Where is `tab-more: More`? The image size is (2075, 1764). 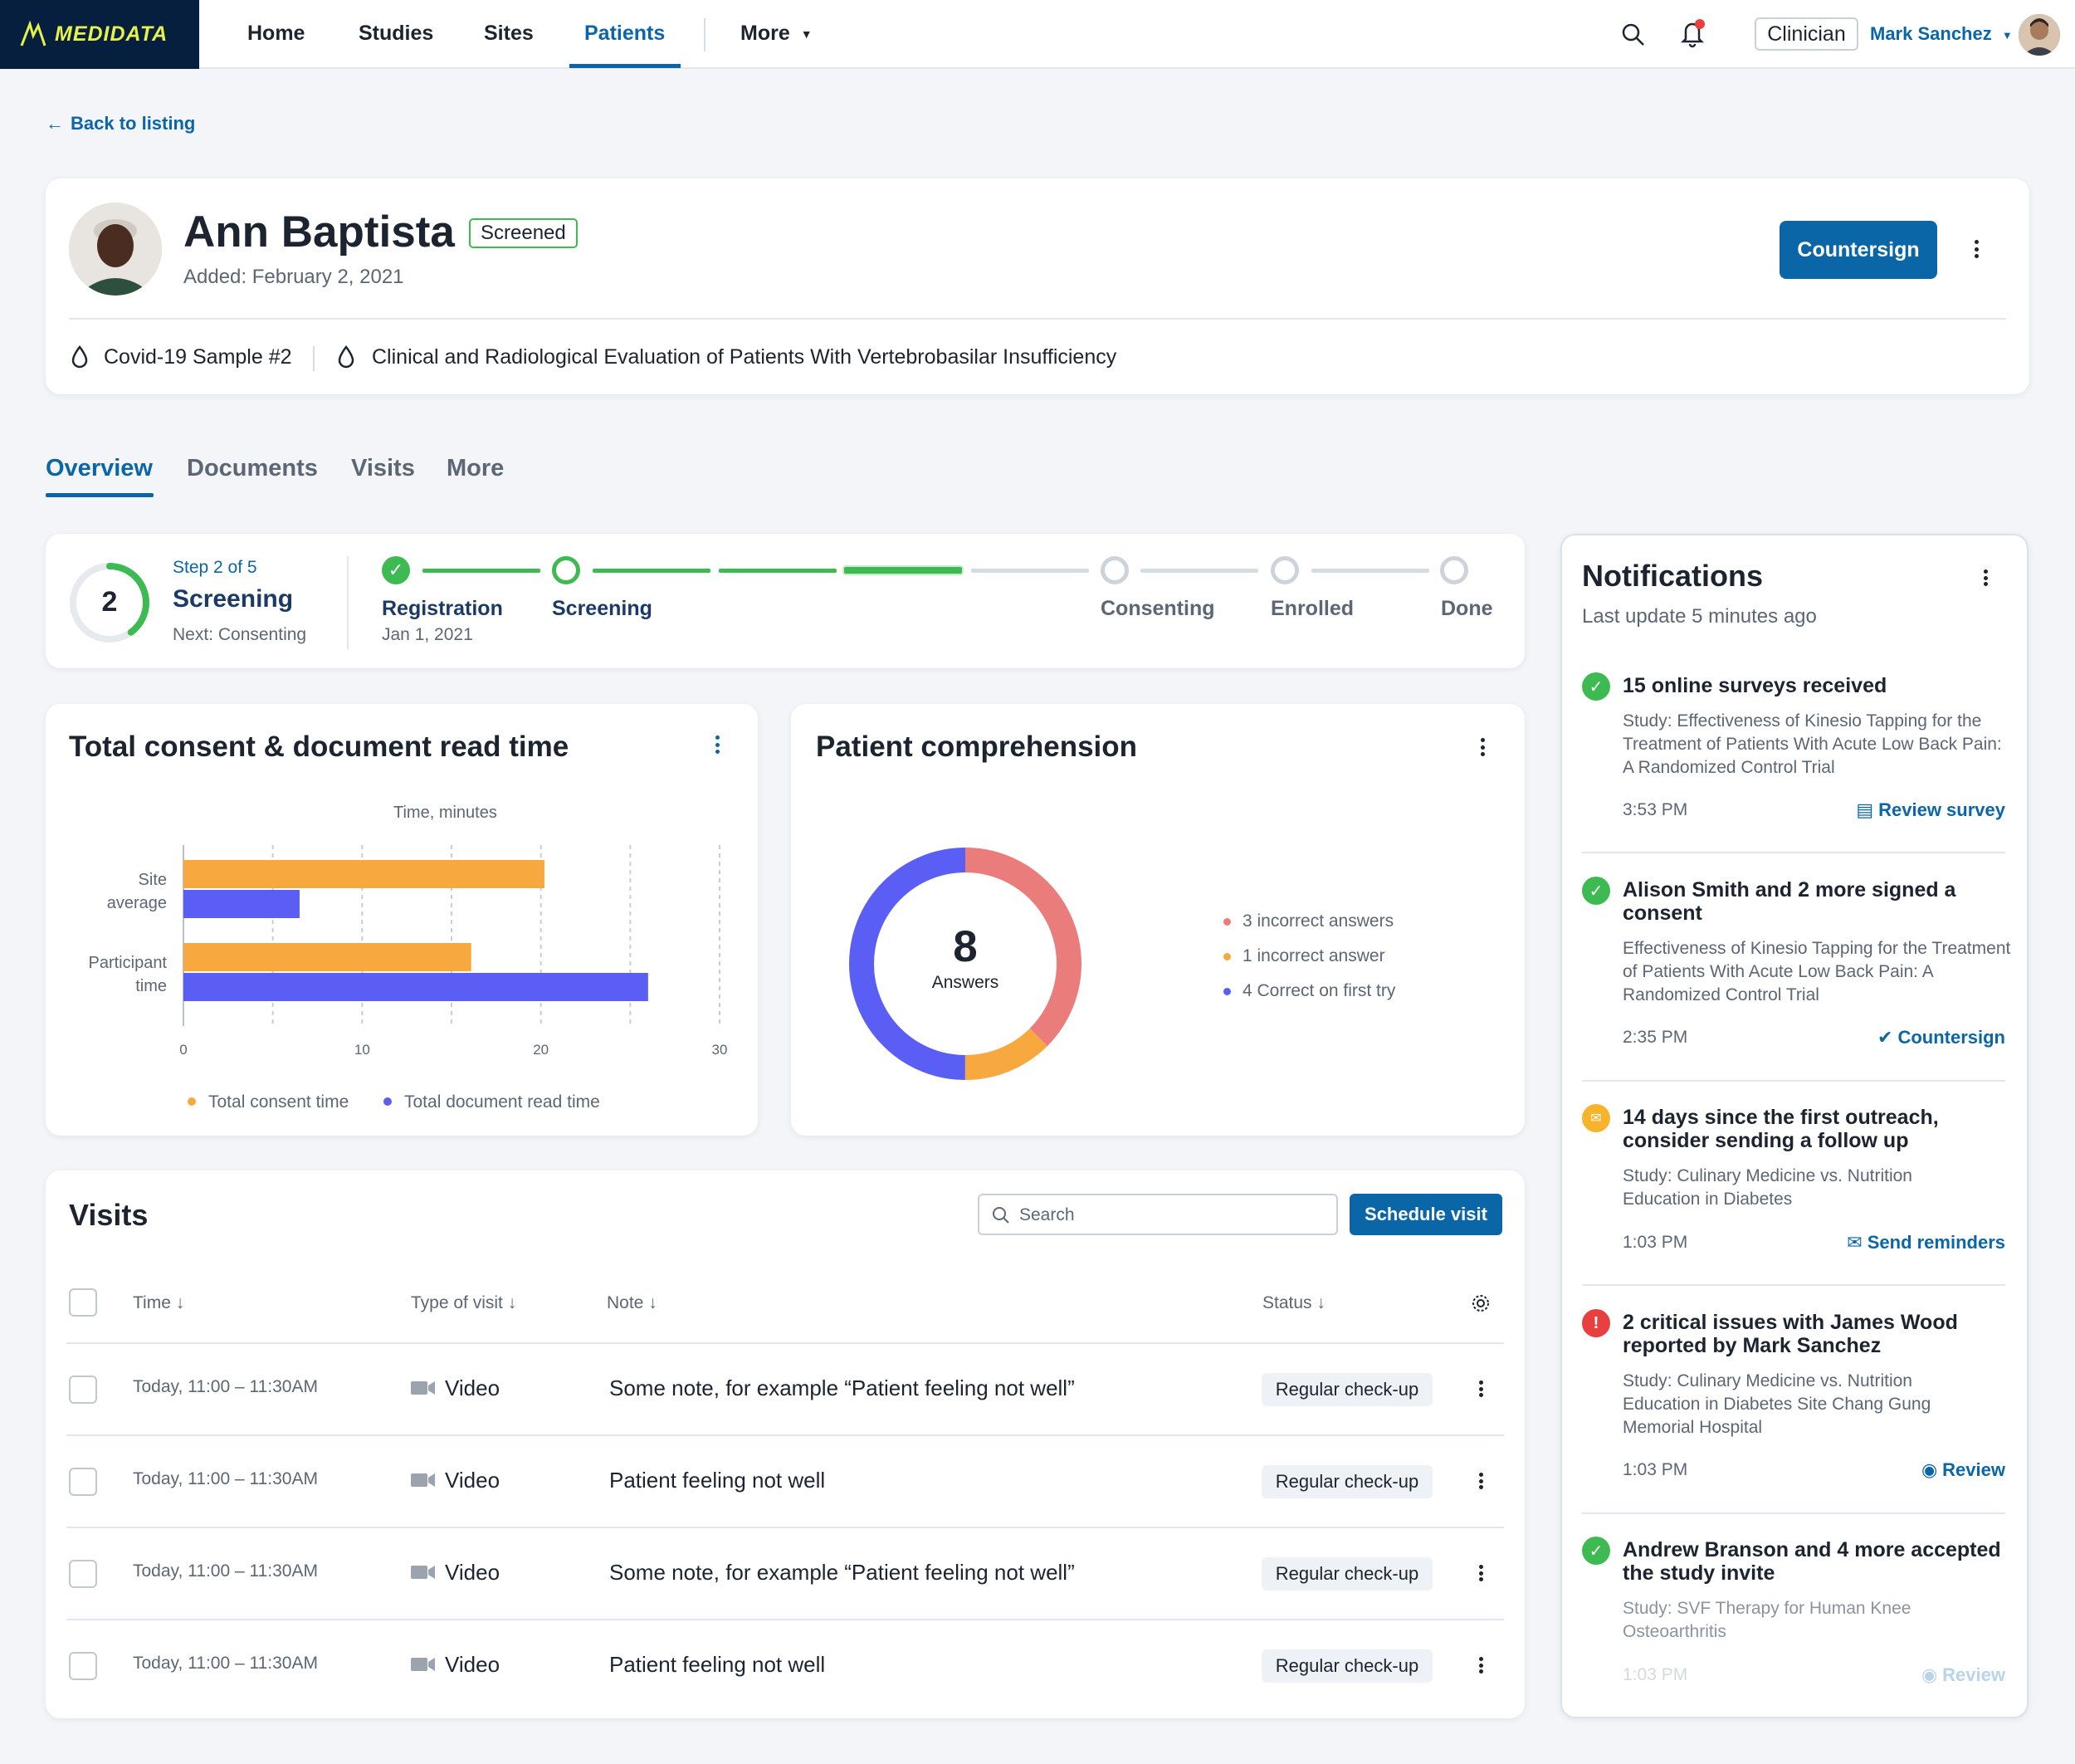 tab-more: More is located at coordinates (476, 468).